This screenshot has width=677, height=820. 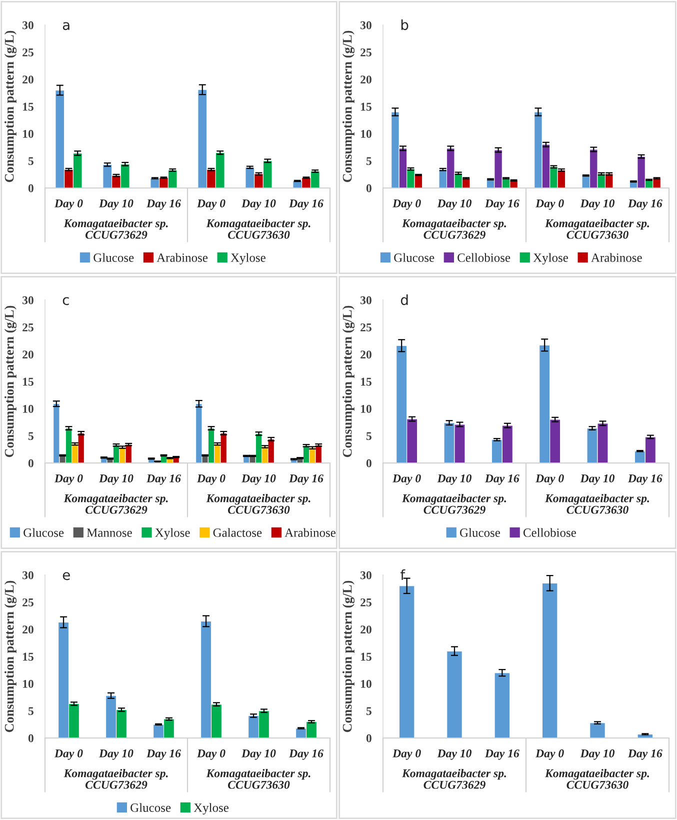 I want to click on chart-title: b, so click(x=404, y=24).